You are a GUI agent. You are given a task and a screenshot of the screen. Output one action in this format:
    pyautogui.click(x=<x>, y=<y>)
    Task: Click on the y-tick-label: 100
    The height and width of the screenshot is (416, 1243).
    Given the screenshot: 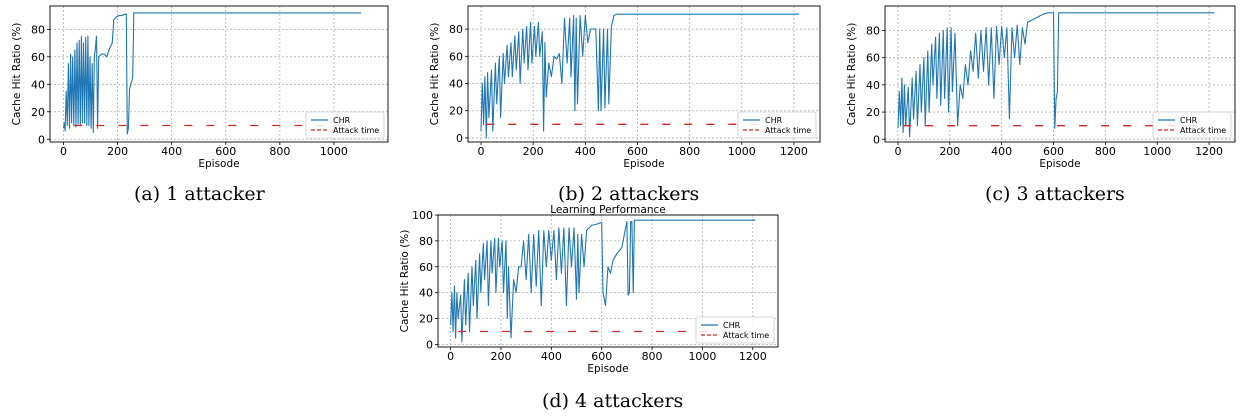 What is the action you would take?
    pyautogui.click(x=422, y=215)
    